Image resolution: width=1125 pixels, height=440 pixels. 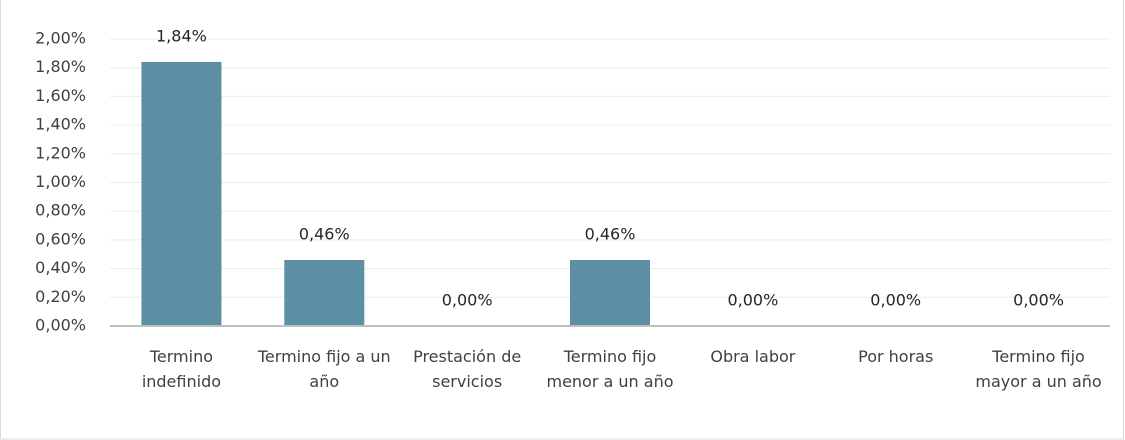 I want to click on y-tick-label: 1,20%, so click(x=60, y=152).